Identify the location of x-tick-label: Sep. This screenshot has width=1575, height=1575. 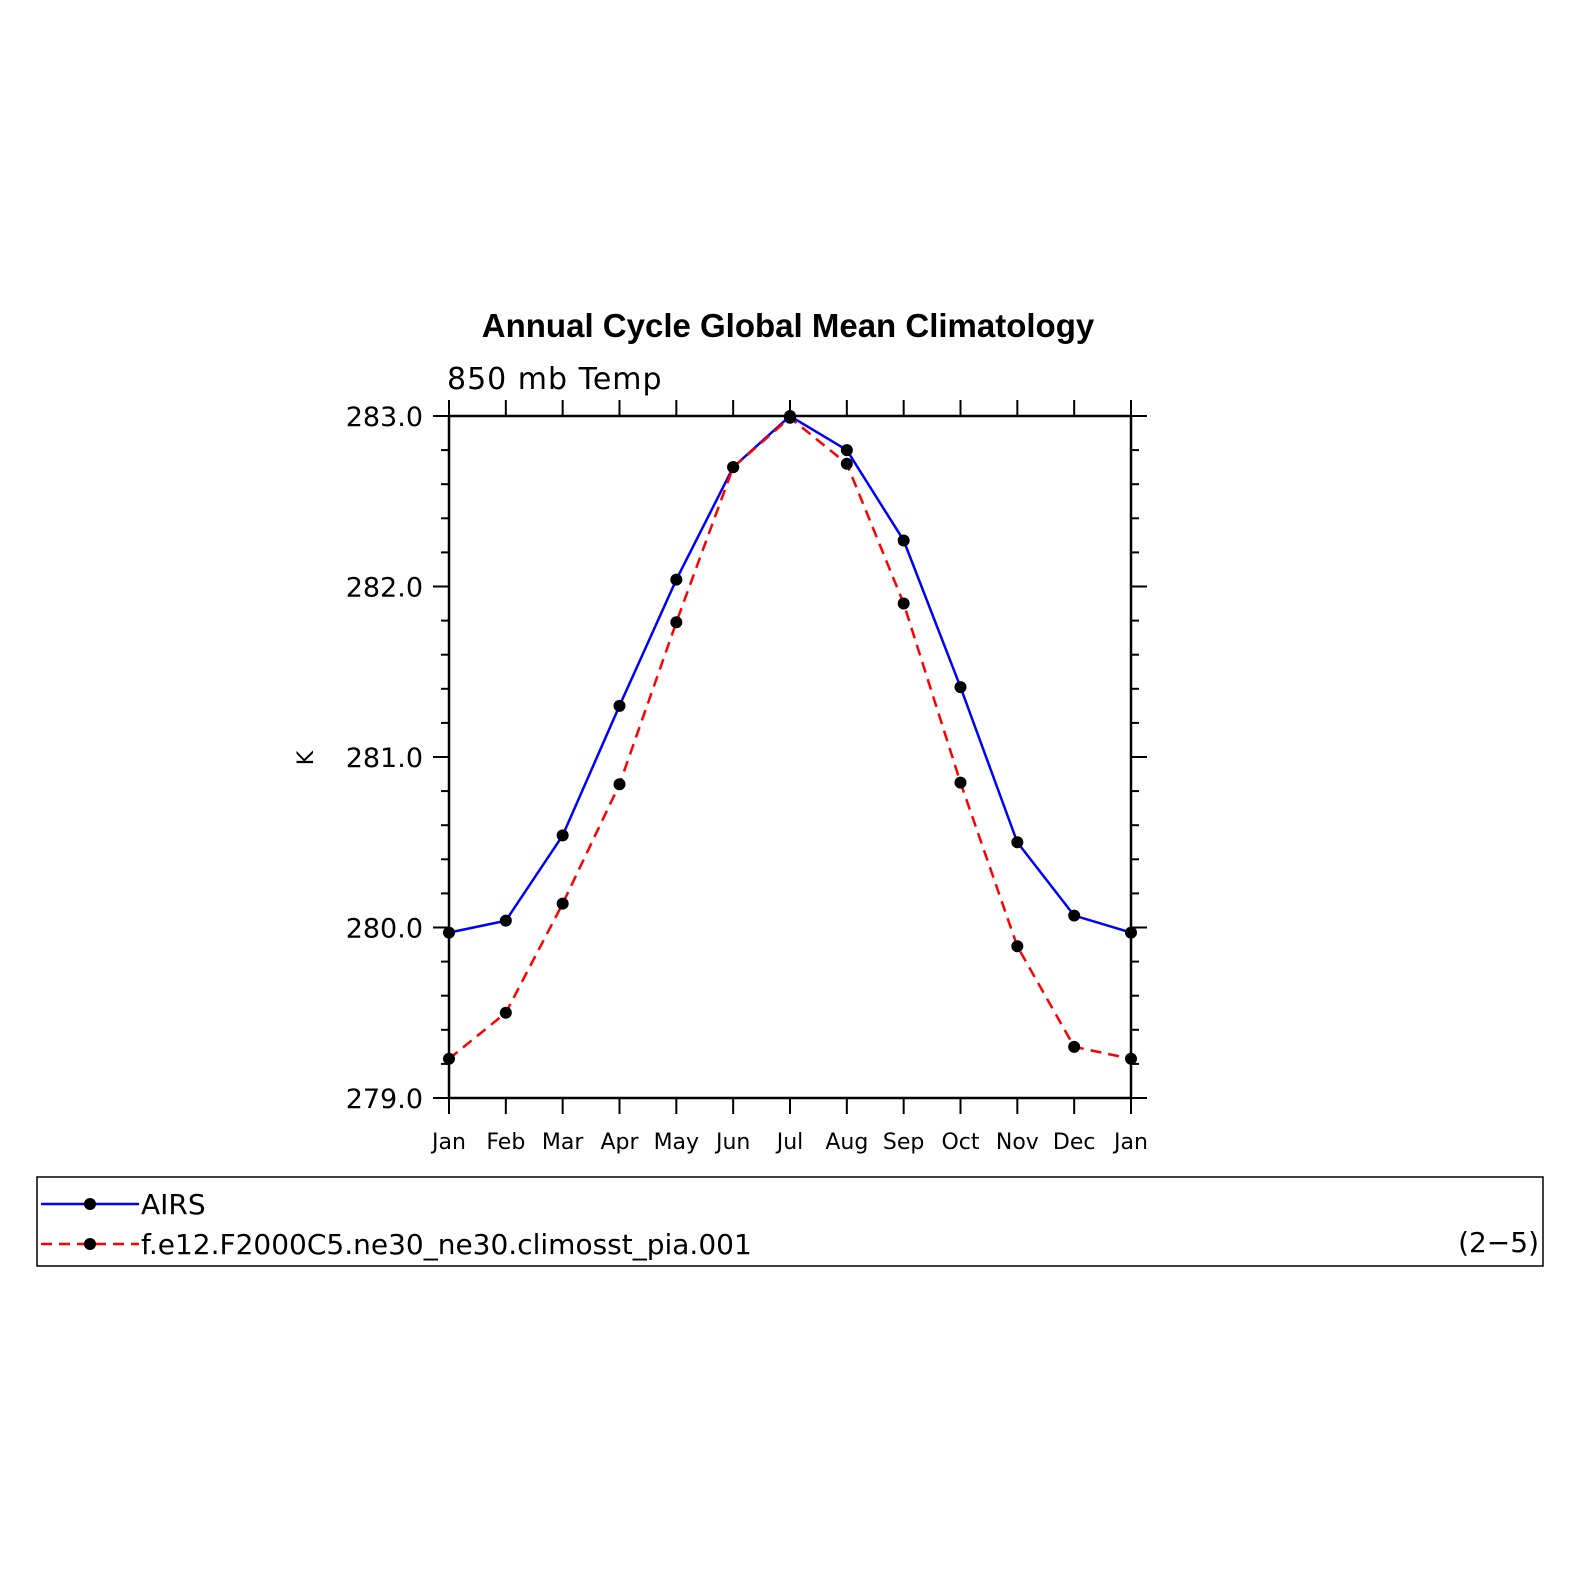
(903, 1142).